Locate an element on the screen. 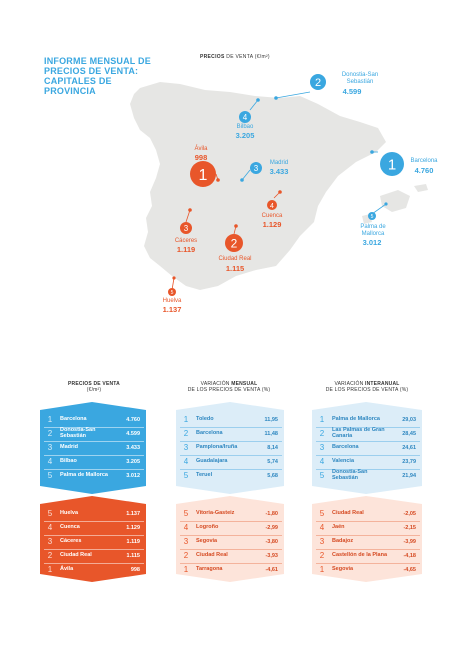 This screenshot has width=468, height=662. marker-madrid: 3 is located at coordinates (256, 168).